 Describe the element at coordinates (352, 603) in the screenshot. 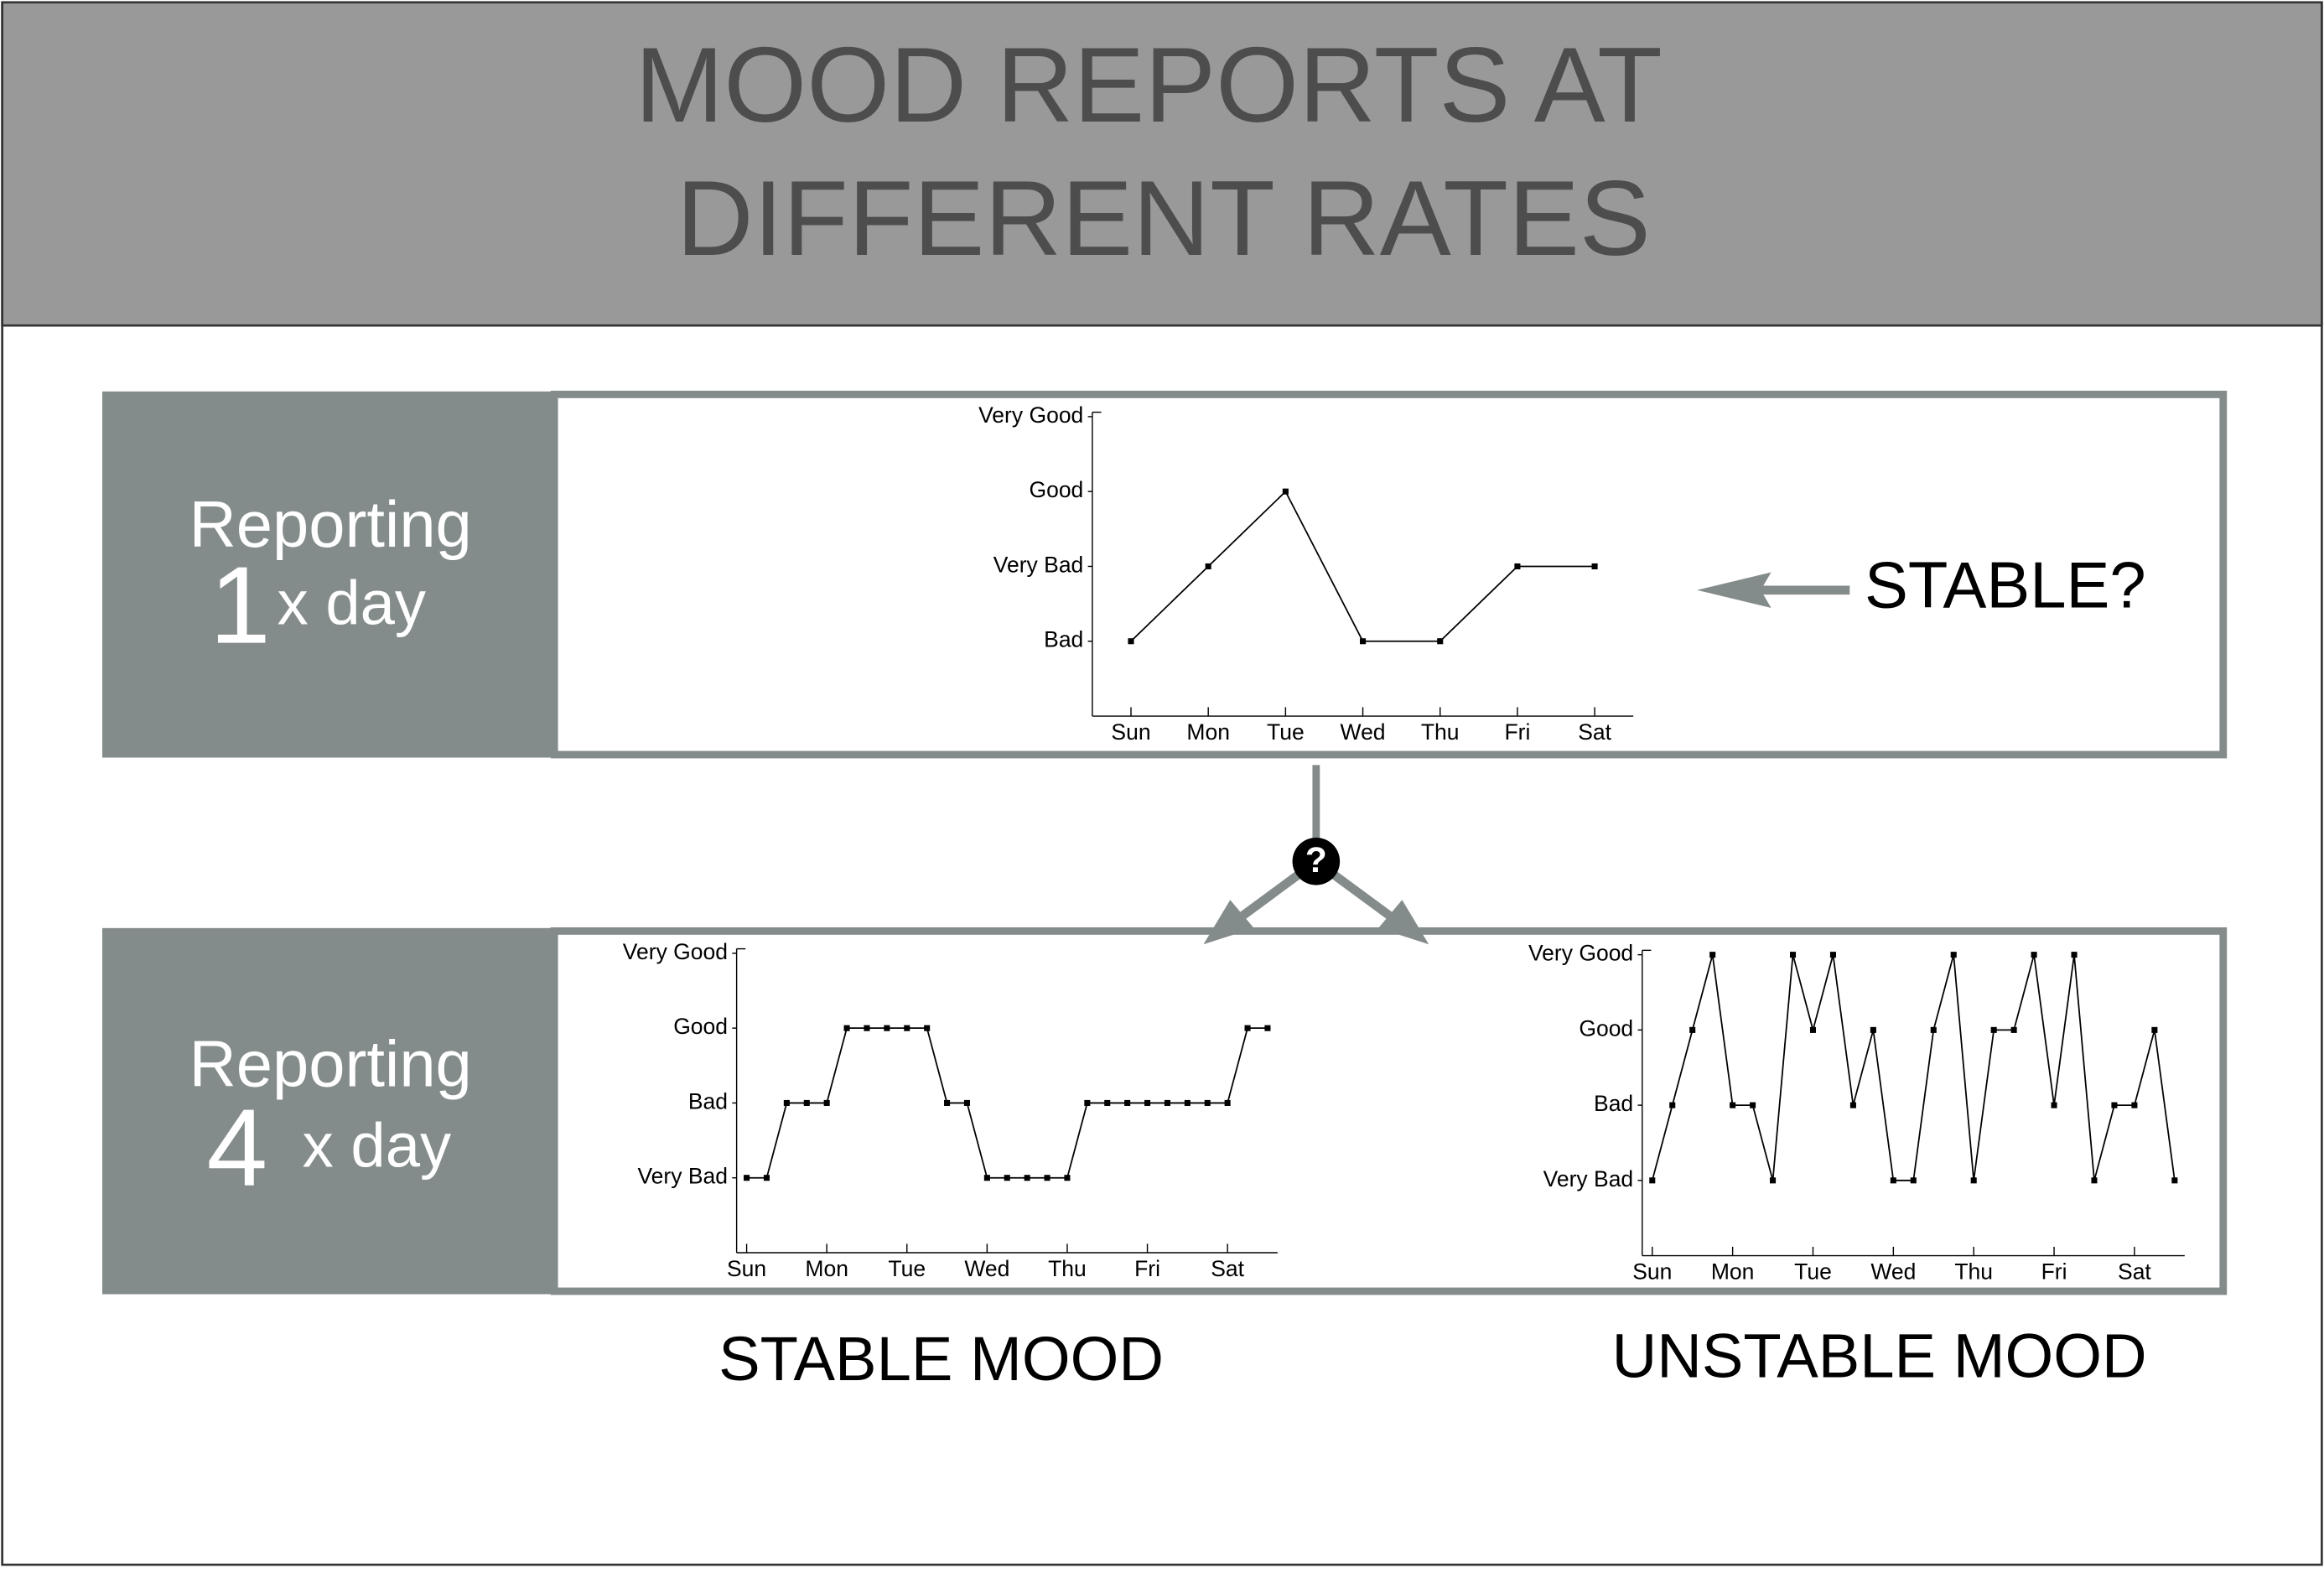

I see `panel-unit: x day` at that location.